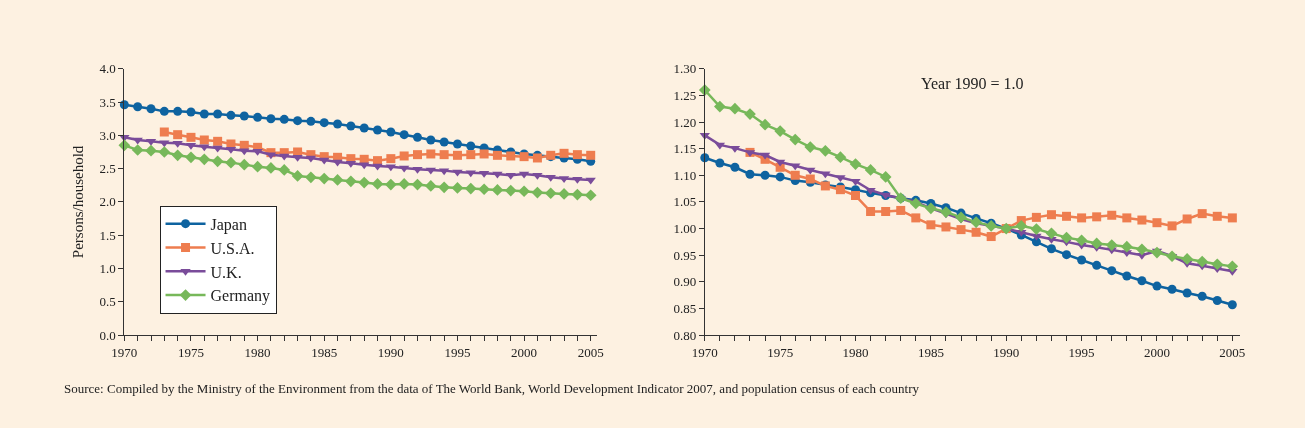 This screenshot has width=1305, height=428. Describe the element at coordinates (190, 352) in the screenshot. I see `x-tick-label: 1975` at that location.